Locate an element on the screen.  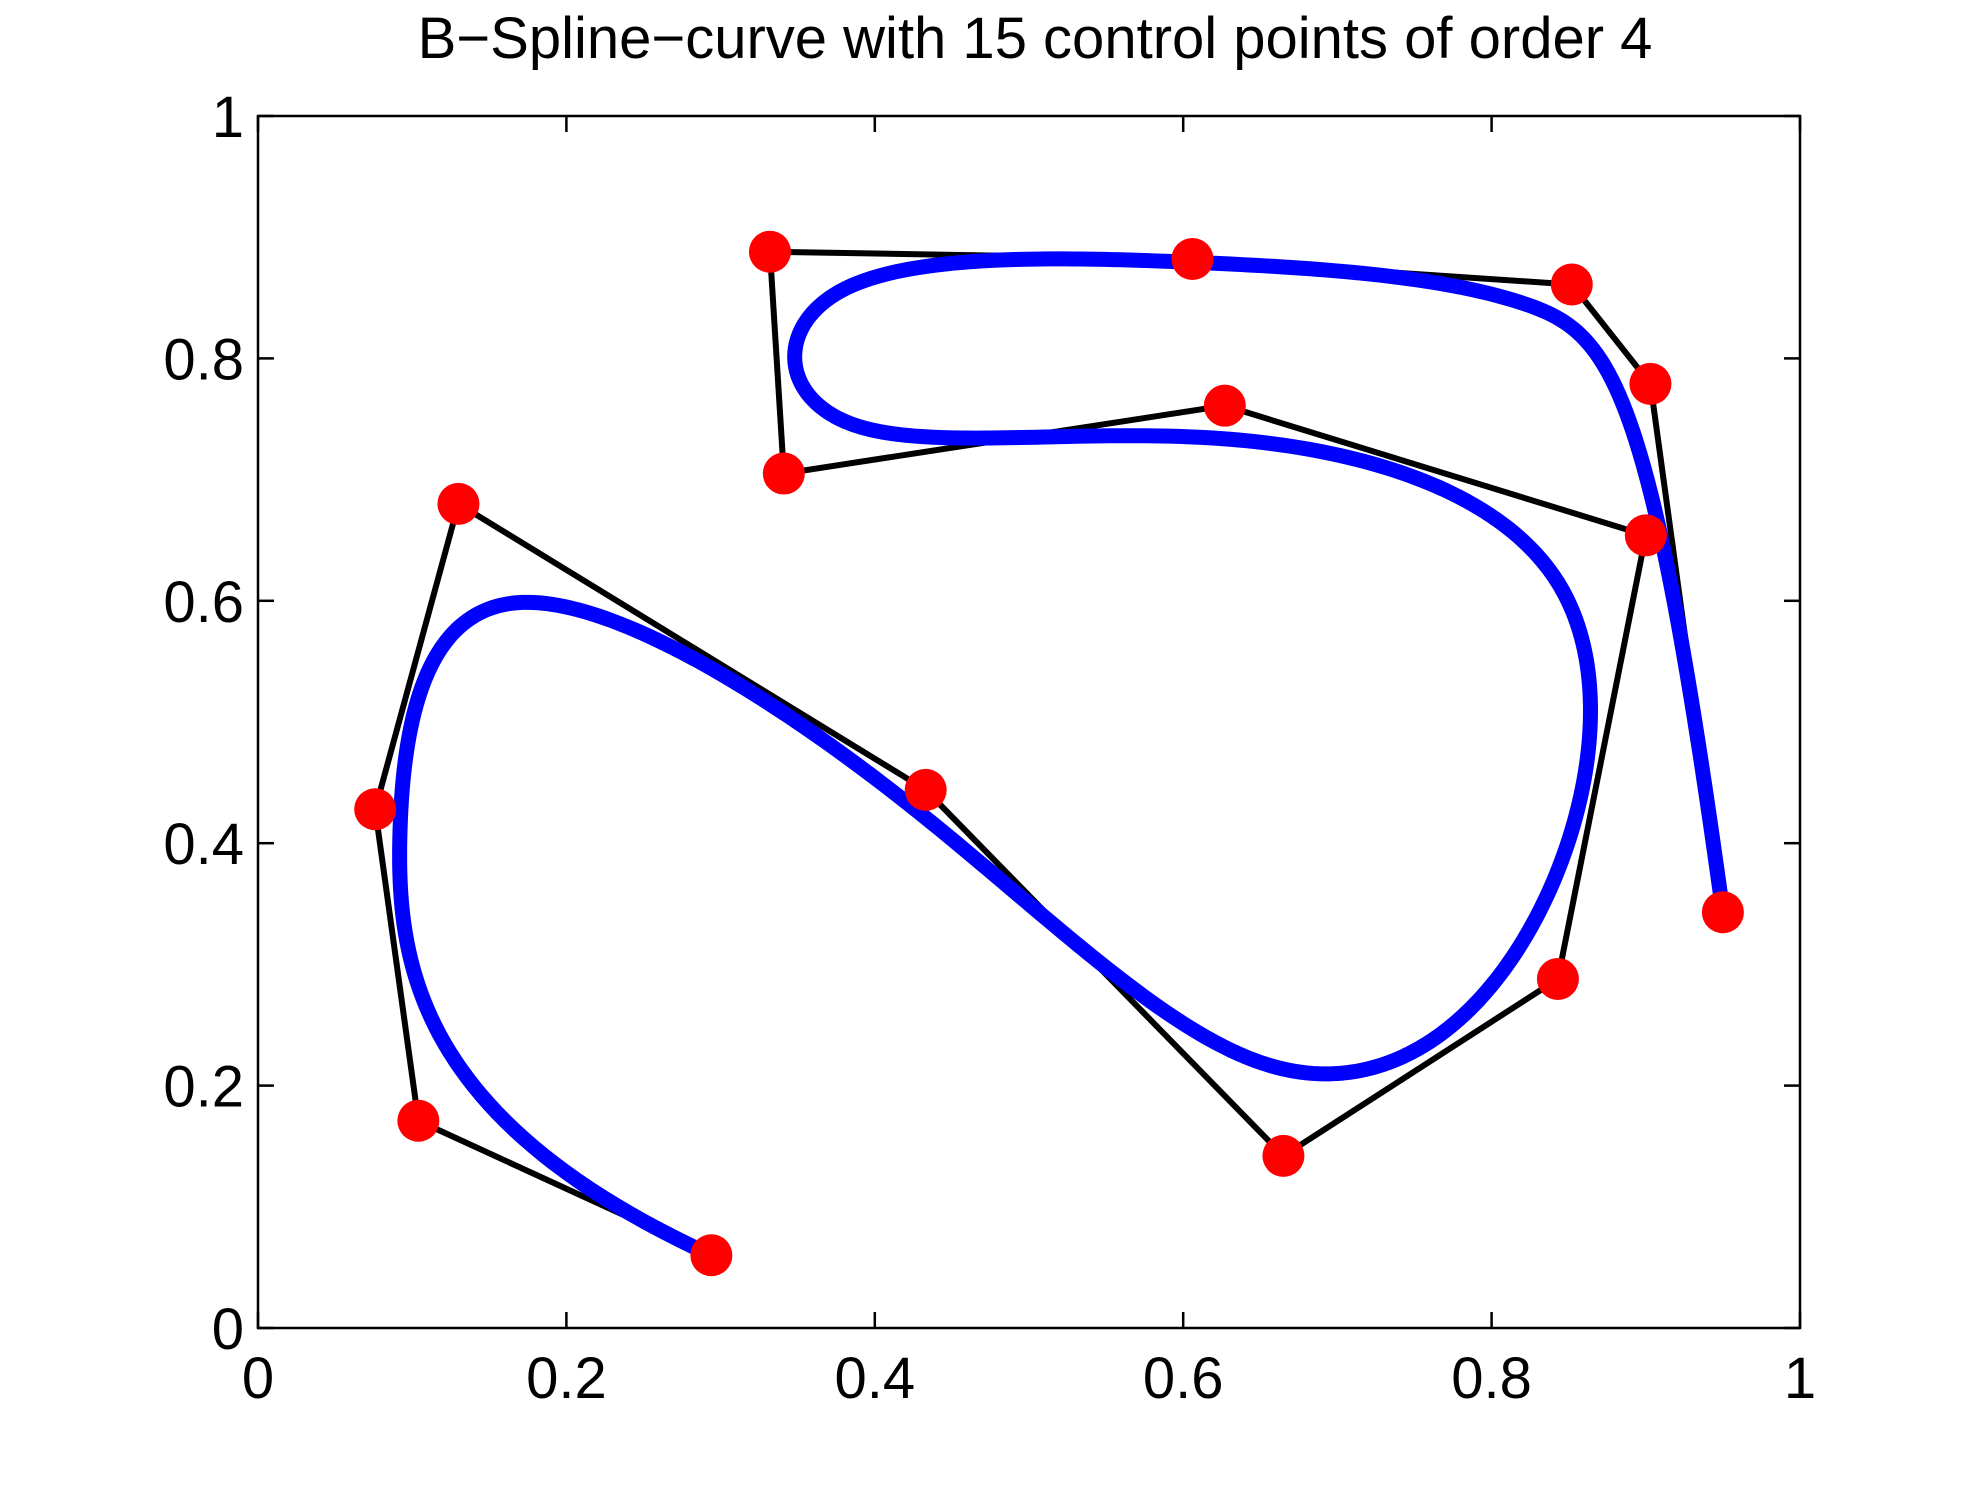
x-tick-label: 0.8 is located at coordinates (1491, 1378).